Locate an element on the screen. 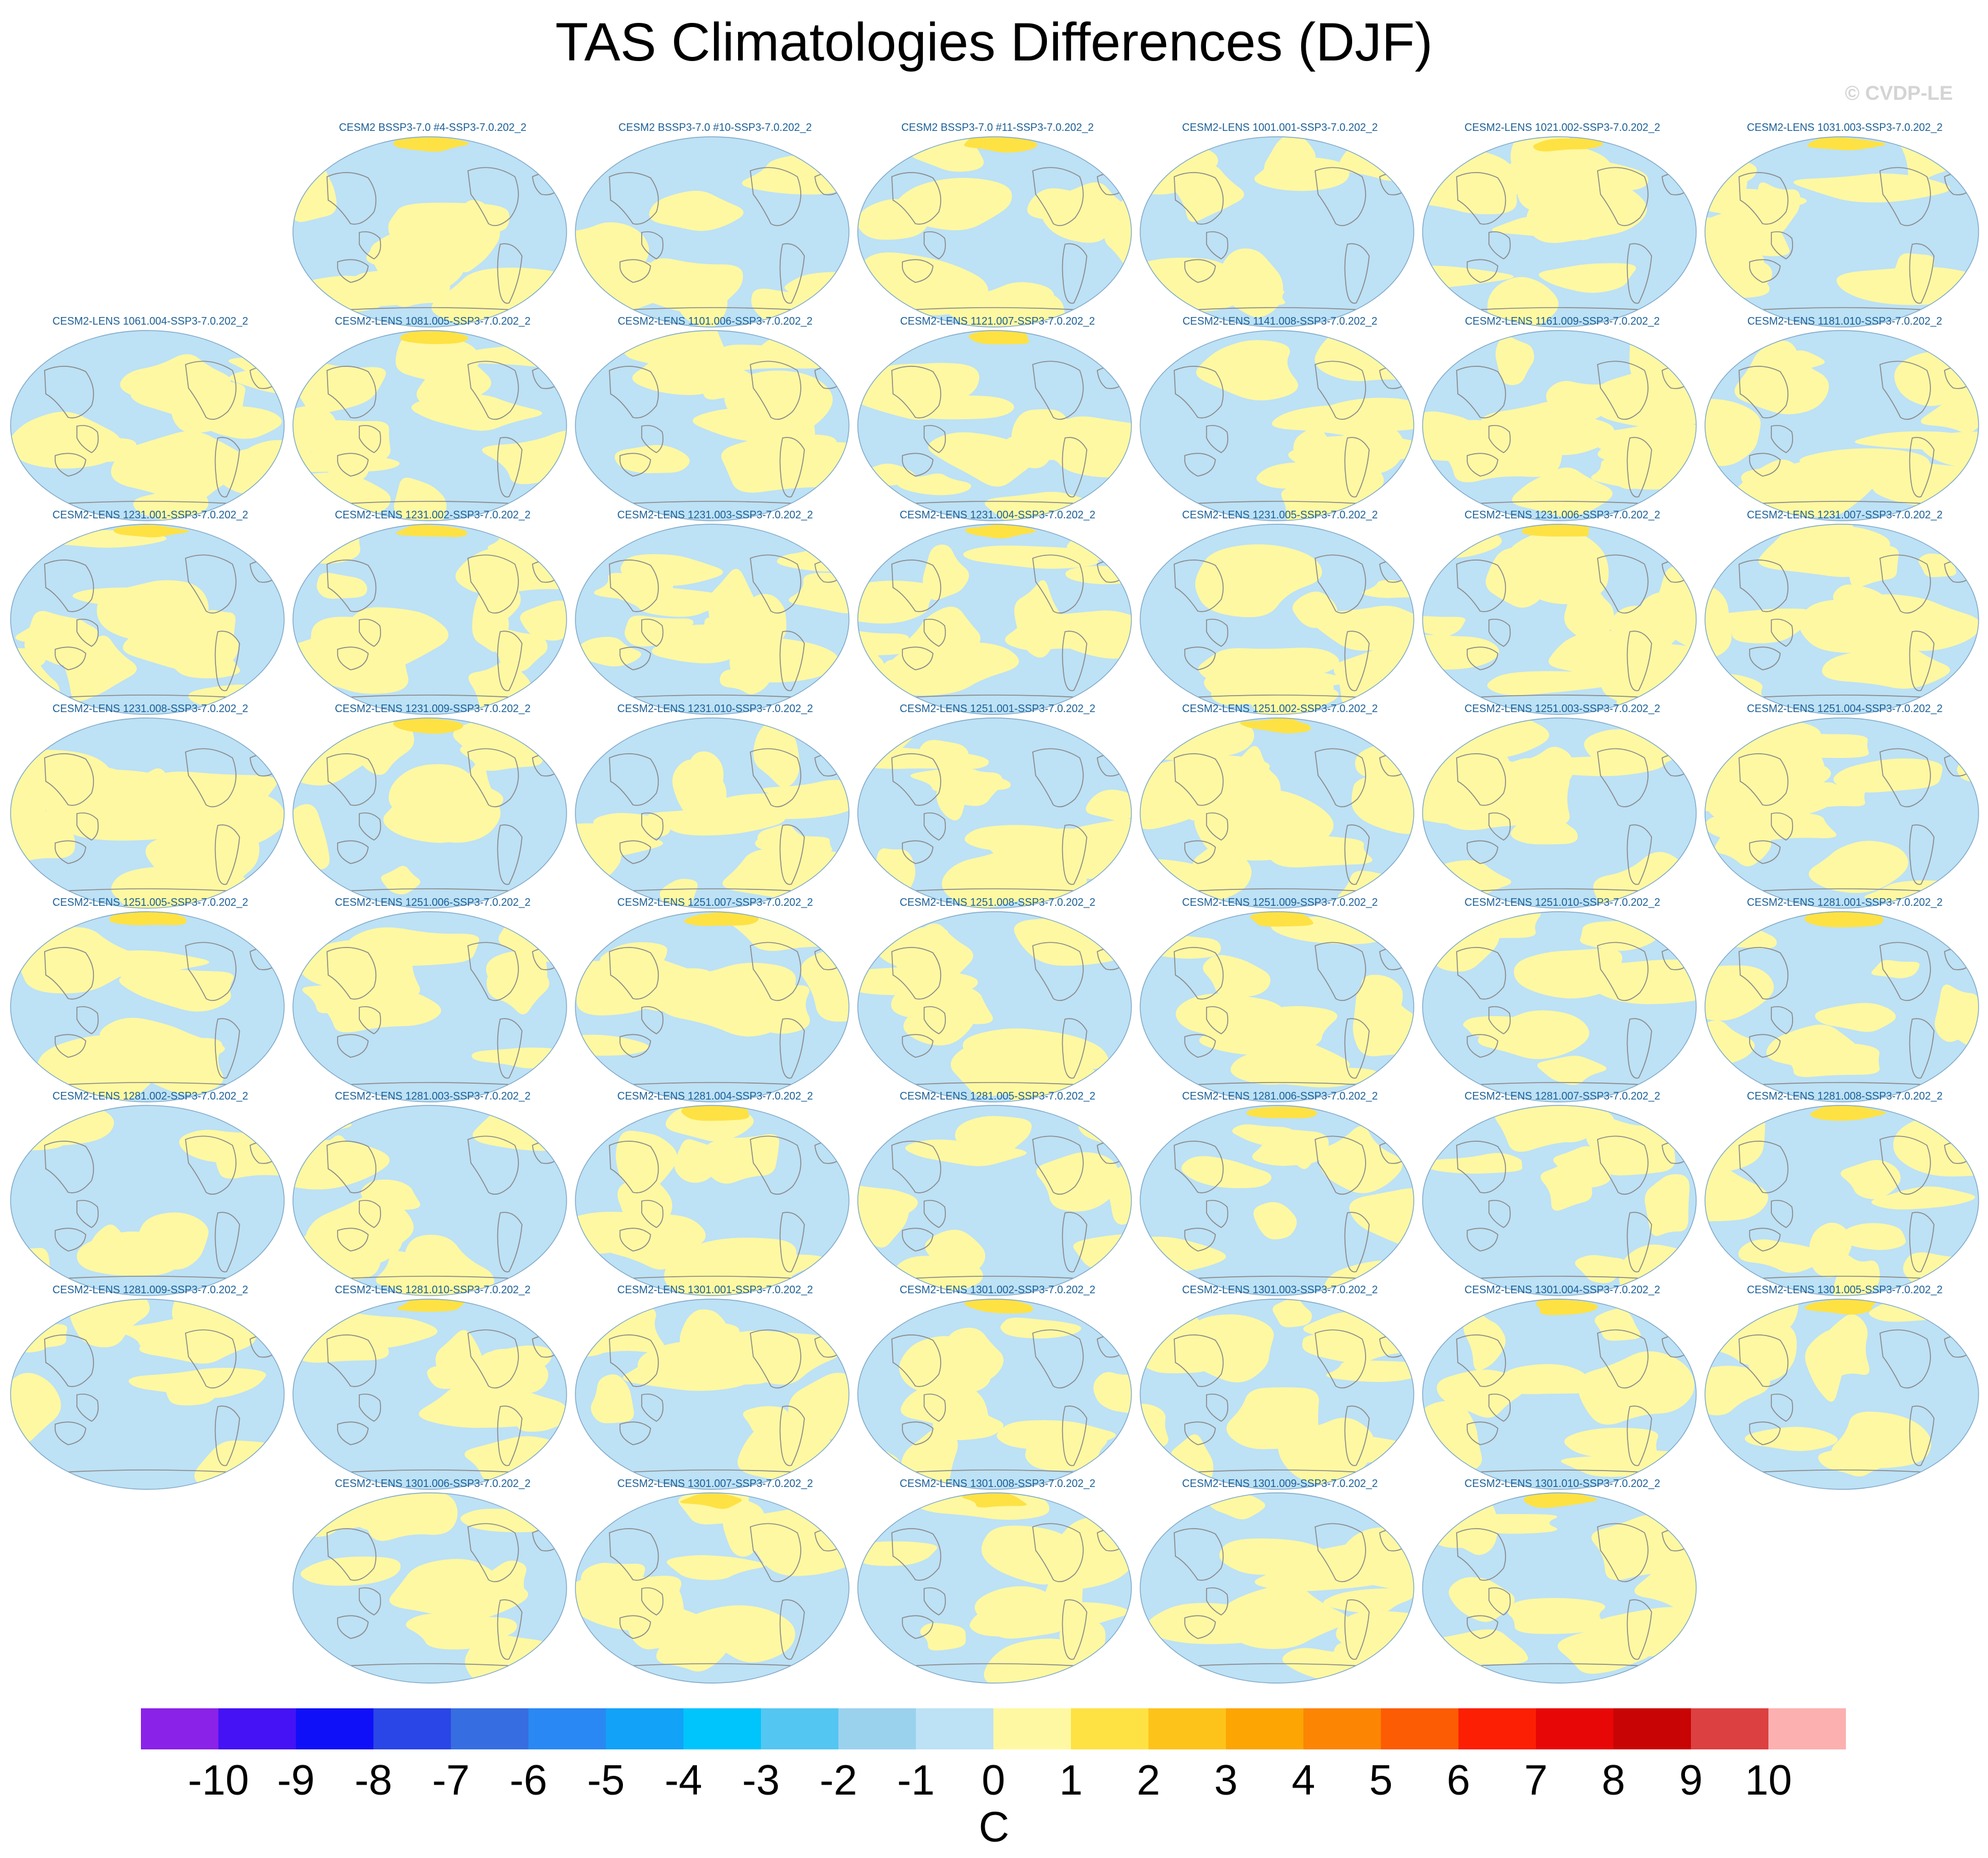 This screenshot has height=1858, width=1988. map-panel: CESM2-LENS 1231.004-SSP3-7.0.202_2 is located at coordinates (998, 611).